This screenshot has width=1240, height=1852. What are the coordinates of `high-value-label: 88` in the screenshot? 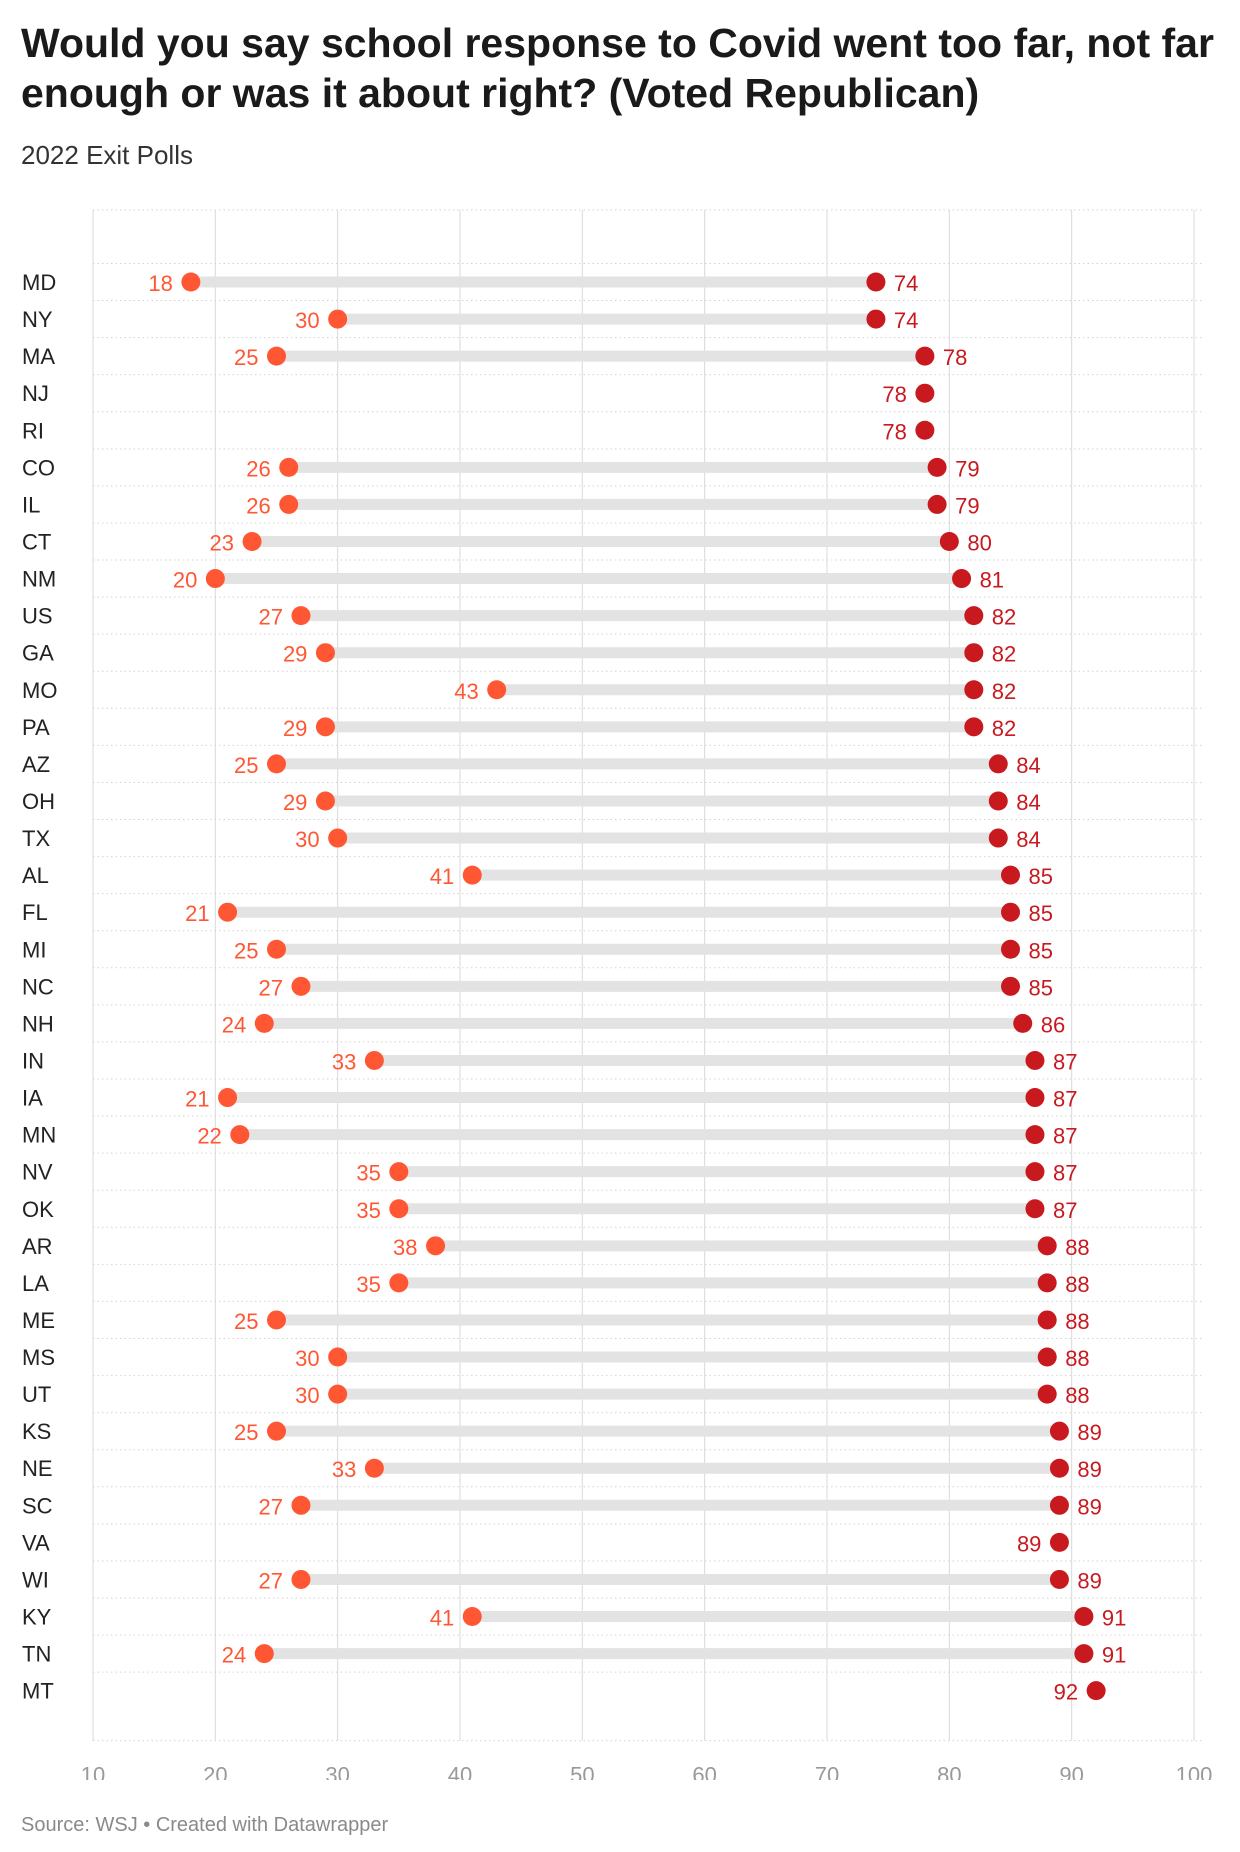 It's located at (1077, 1395).